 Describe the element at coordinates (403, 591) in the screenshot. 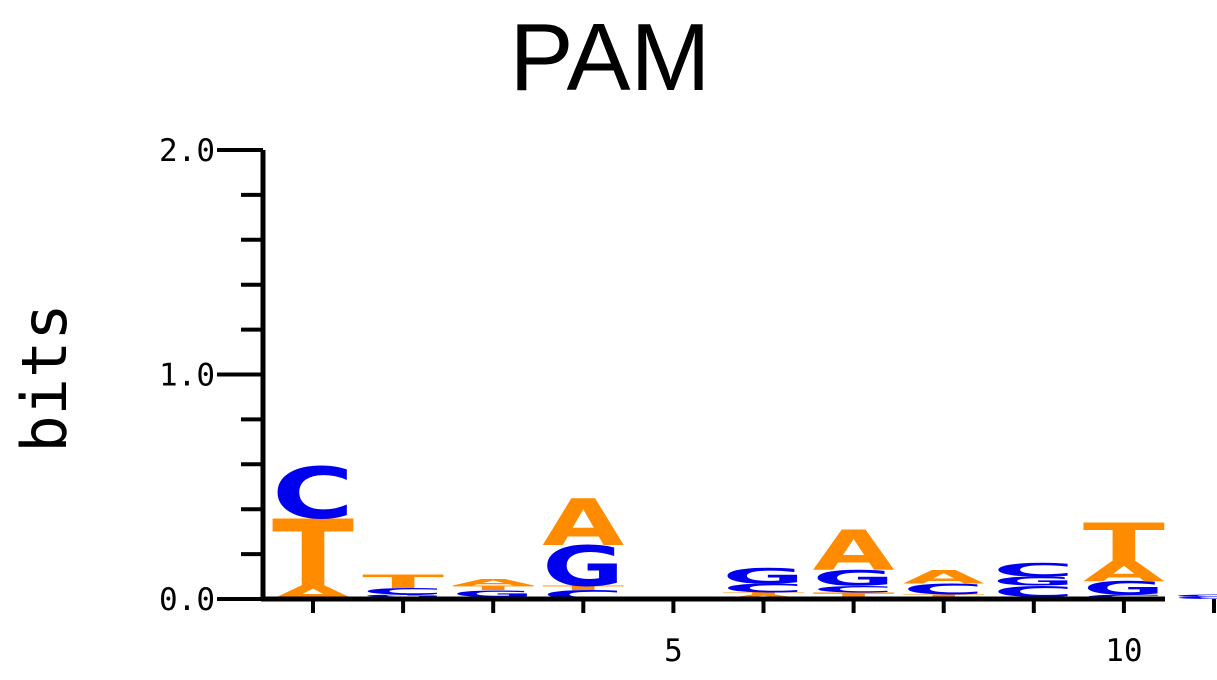

I see `logo-letter-c-pos2: C` at that location.